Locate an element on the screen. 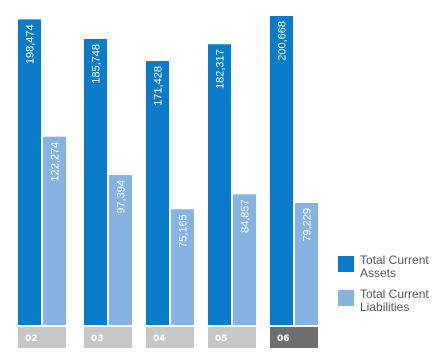 This screenshot has width=448, height=356. legend-label-assets: Total Current Assets is located at coordinates (394, 266).